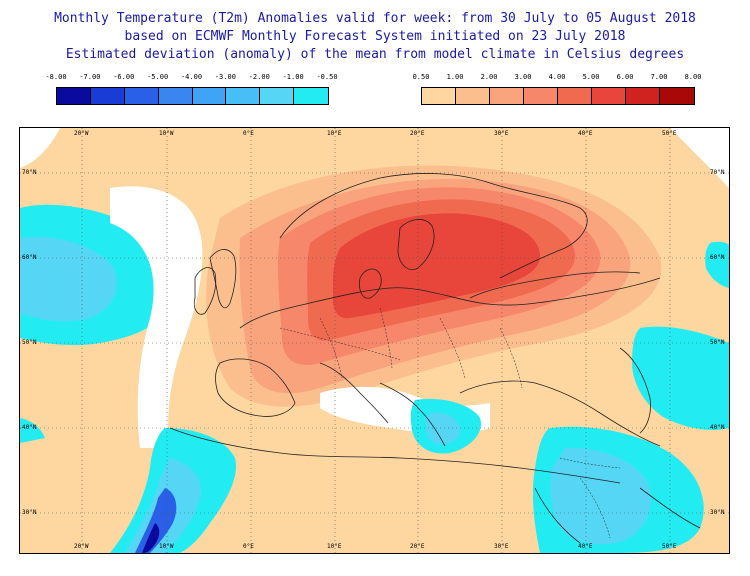 The image size is (750, 576). I want to click on legend_negative-label: -6.00, so click(124, 77).